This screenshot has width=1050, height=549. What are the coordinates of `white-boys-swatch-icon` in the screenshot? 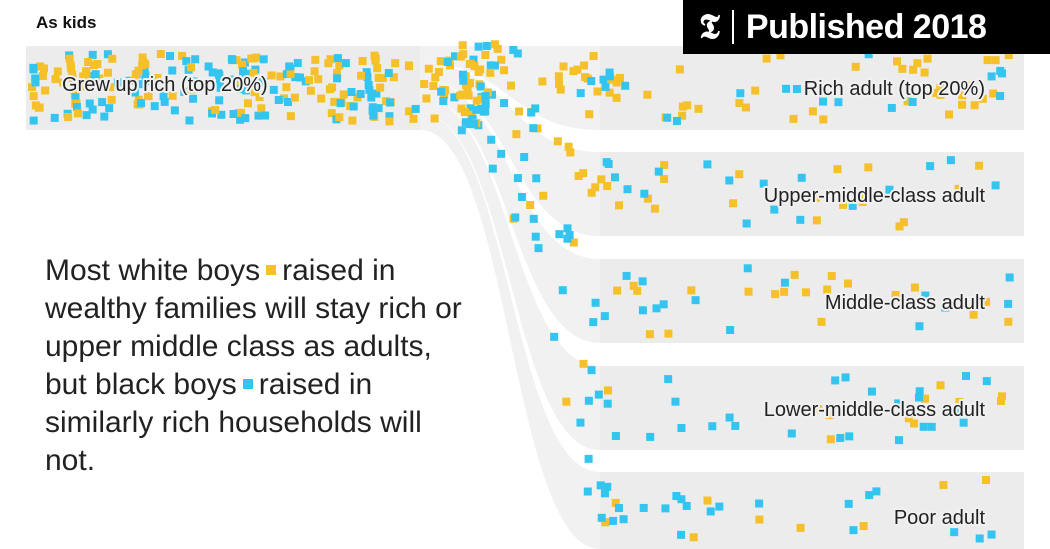 It's located at (271, 270).